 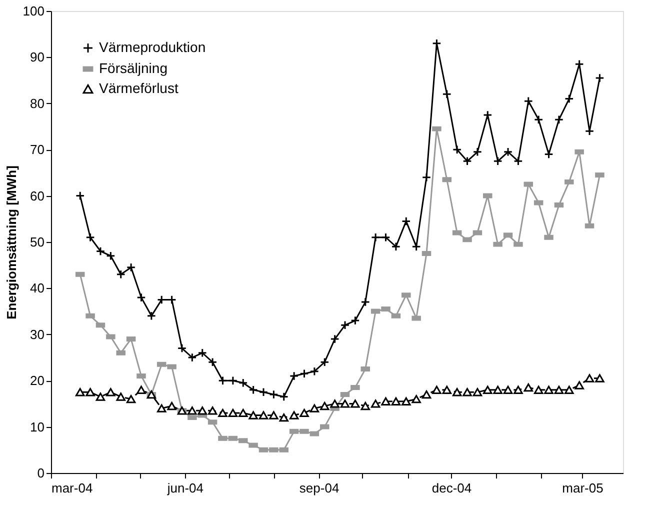 What do you see at coordinates (72, 488) in the screenshot?
I see `x-tick-label: mar-04` at bounding box center [72, 488].